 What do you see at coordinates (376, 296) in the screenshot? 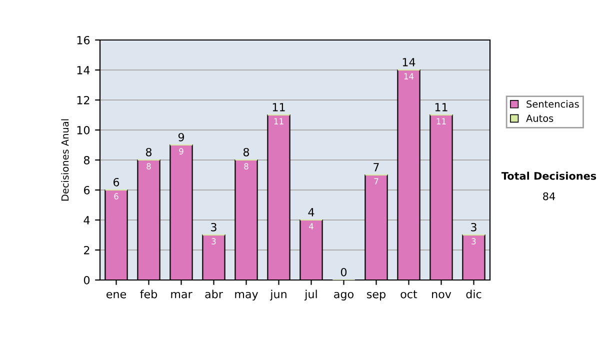
I see `x-tick-label: sep` at bounding box center [376, 296].